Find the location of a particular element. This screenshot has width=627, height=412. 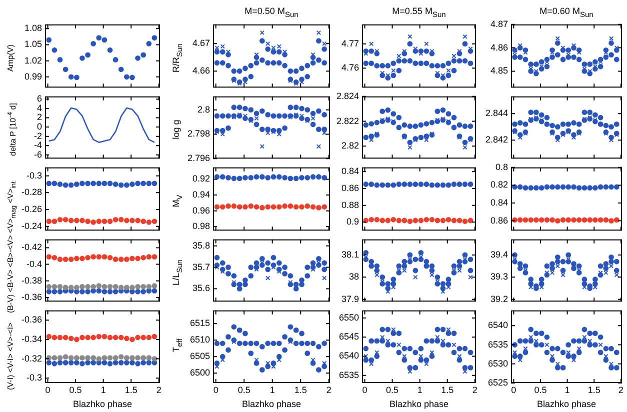

y-tick-label: 4 is located at coordinates (39, 107).